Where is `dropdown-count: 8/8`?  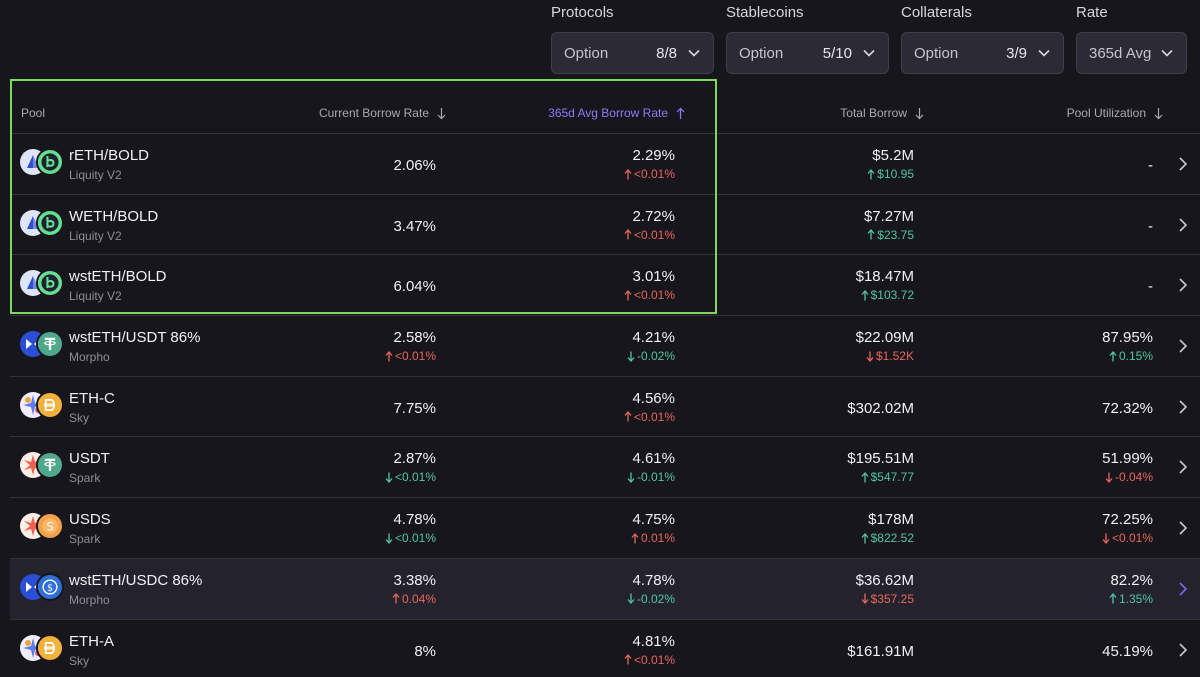
dropdown-count: 8/8 is located at coordinates (666, 53).